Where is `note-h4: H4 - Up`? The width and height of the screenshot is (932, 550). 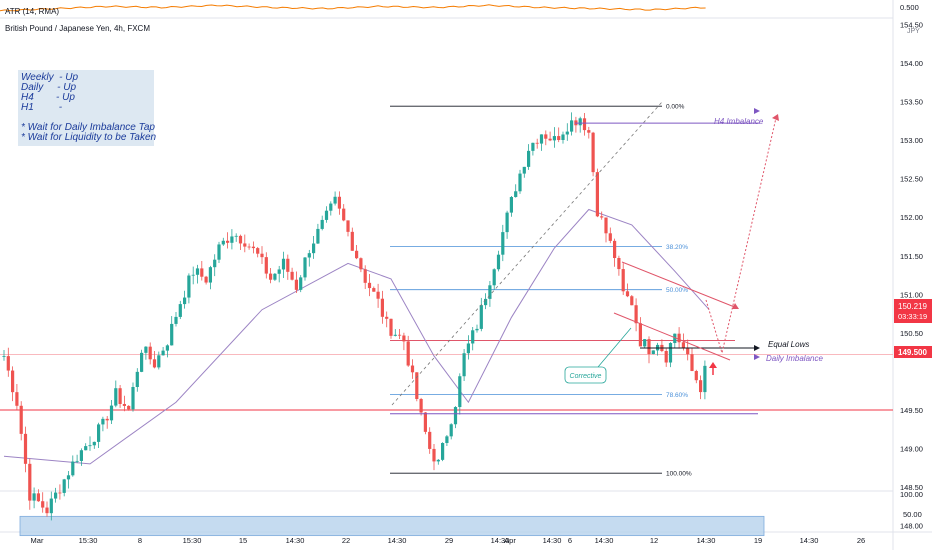 note-h4: H4 - Up is located at coordinates (48, 97).